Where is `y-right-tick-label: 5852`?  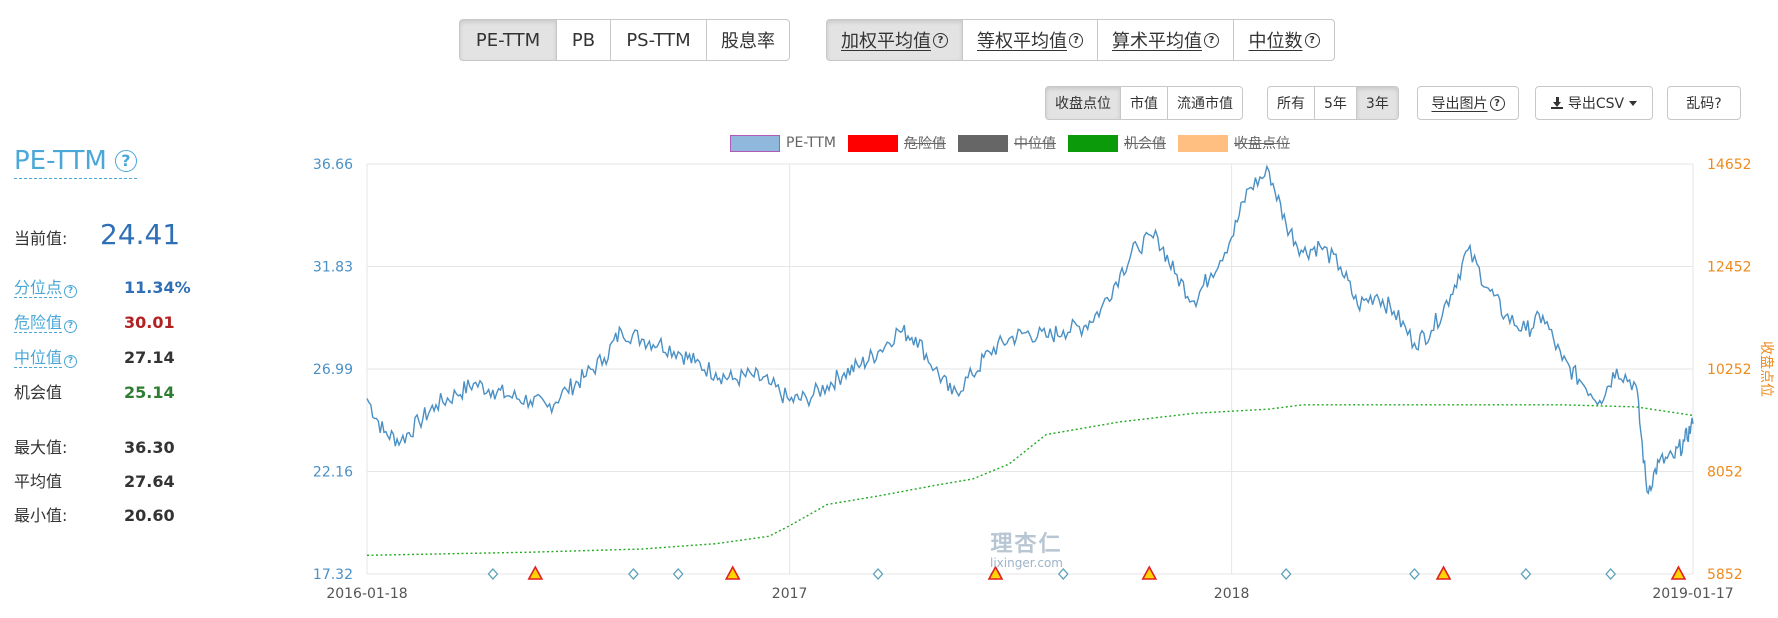 y-right-tick-label: 5852 is located at coordinates (1725, 575).